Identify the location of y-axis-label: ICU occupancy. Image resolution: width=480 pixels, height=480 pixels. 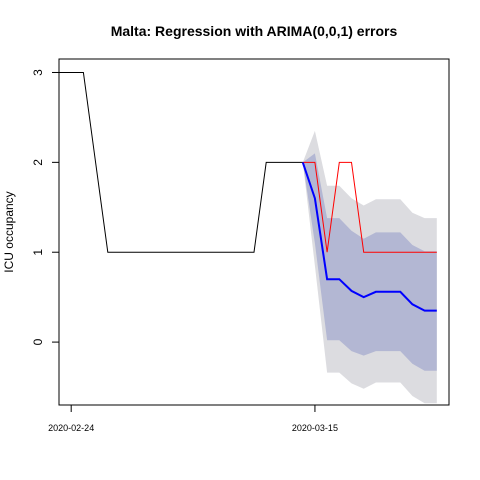
(9, 231).